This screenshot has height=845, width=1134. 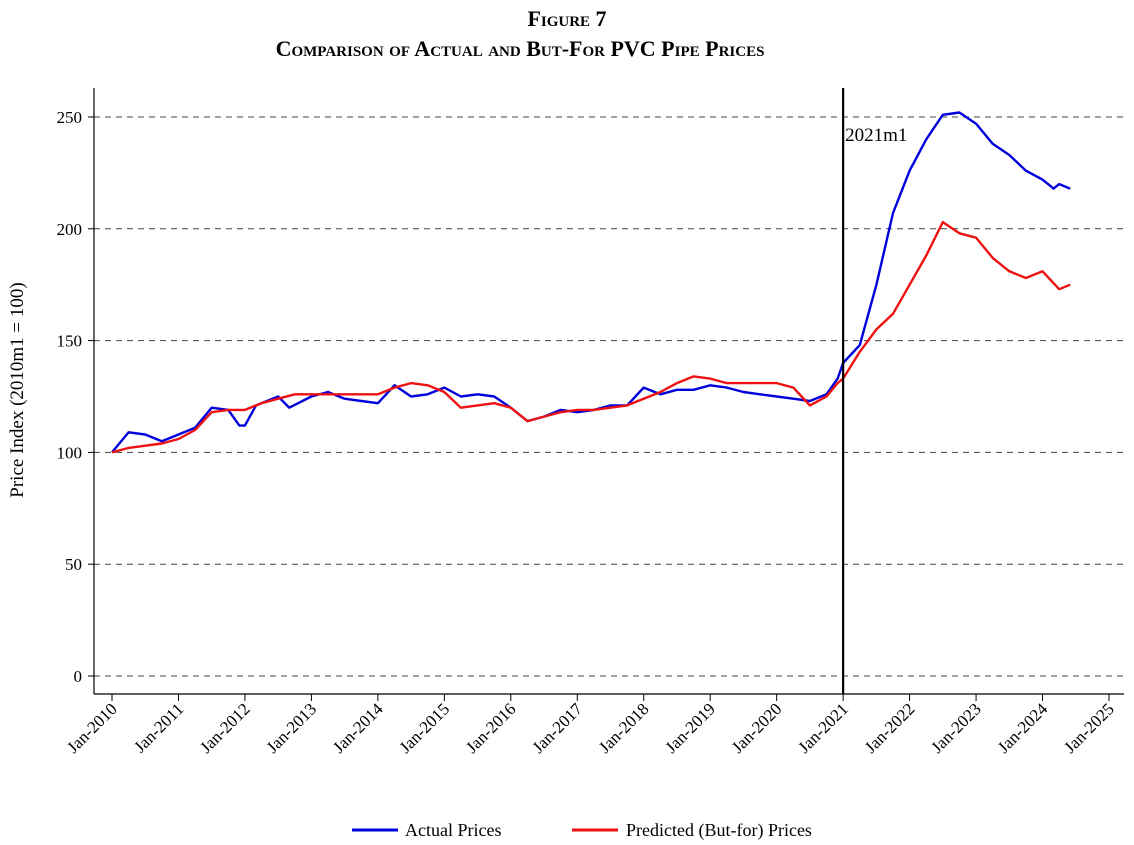 I want to click on legend-label-predicted: Predicted (But-for) Prices, so click(x=719, y=830).